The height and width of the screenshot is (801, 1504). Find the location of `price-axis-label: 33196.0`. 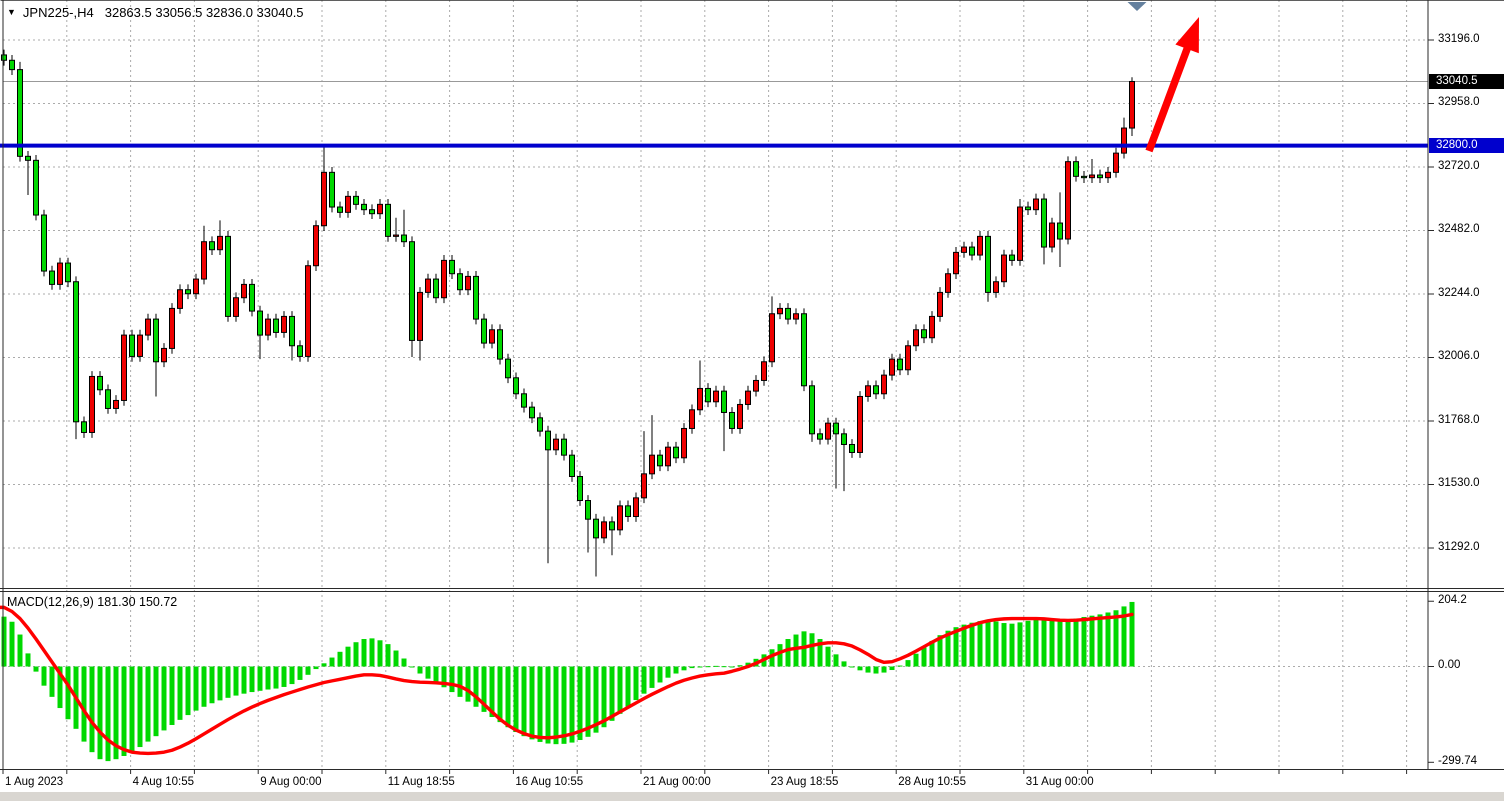

price-axis-label: 33196.0 is located at coordinates (1459, 38).